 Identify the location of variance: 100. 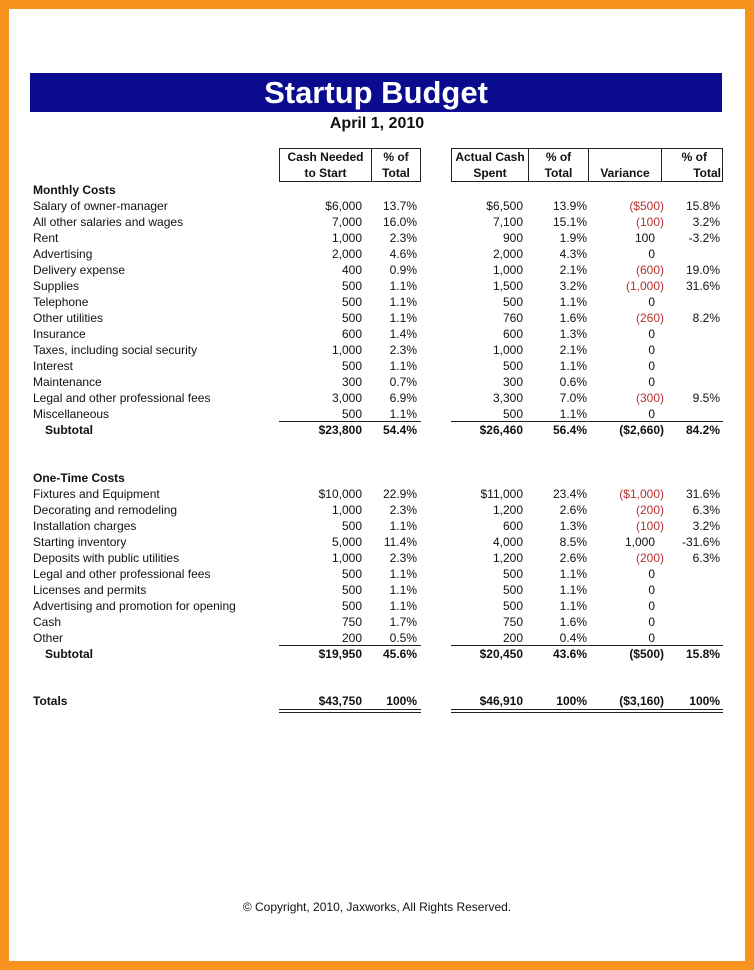
(644, 238).